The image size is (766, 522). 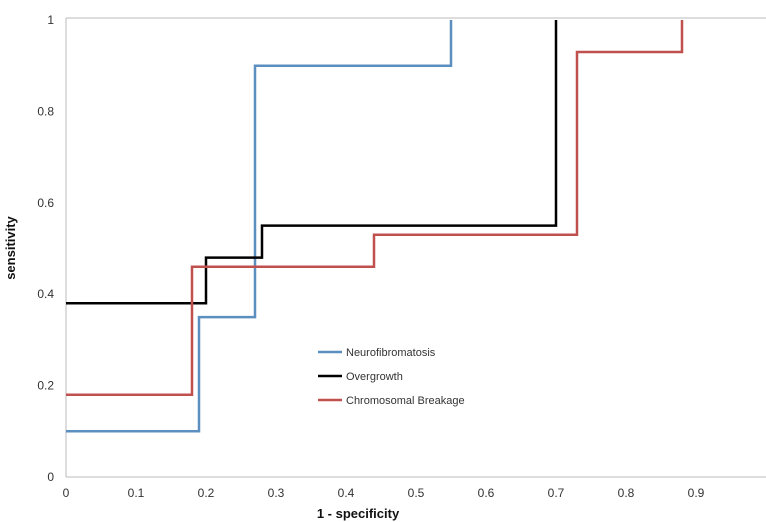 I want to click on x-tick-label: 0.3, so click(x=276, y=493).